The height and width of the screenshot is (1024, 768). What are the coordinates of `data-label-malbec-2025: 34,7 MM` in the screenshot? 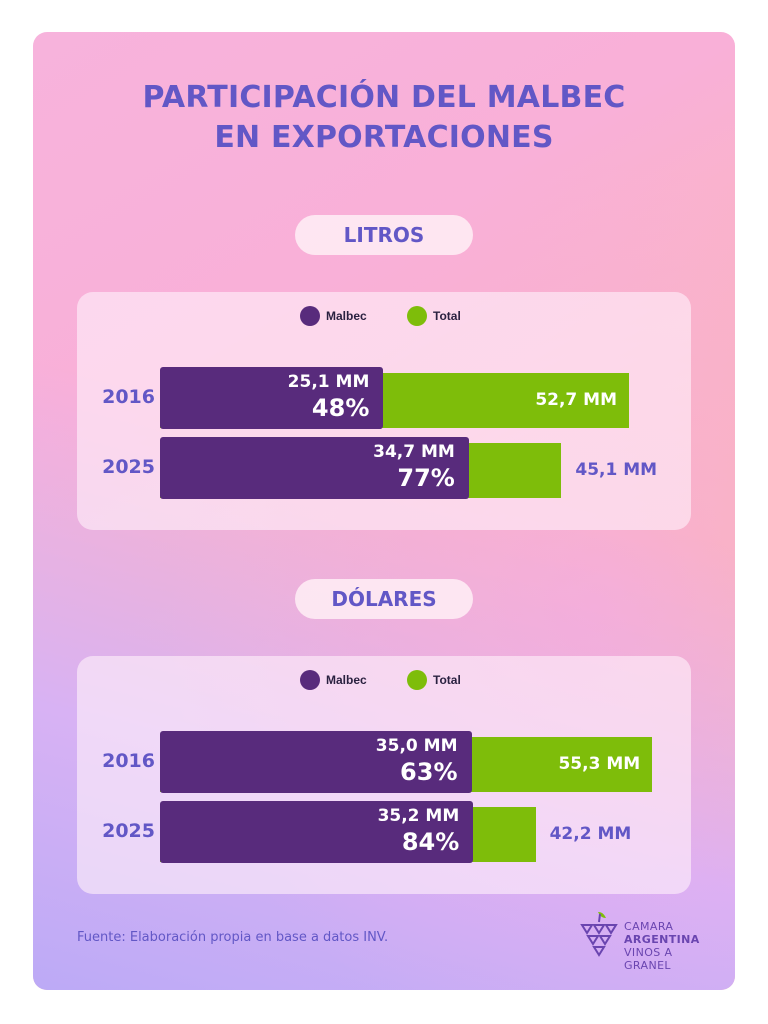 It's located at (414, 452).